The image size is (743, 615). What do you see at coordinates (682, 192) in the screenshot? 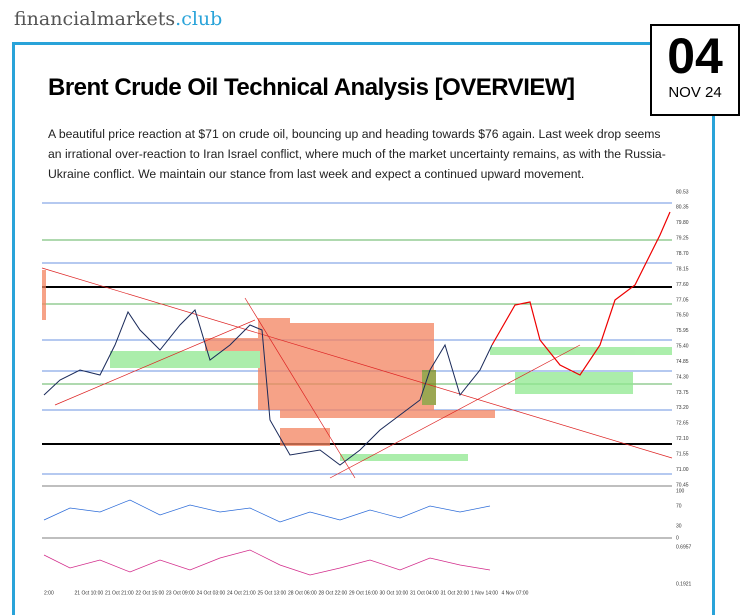
I see `axis-label: 80.53` at bounding box center [682, 192].